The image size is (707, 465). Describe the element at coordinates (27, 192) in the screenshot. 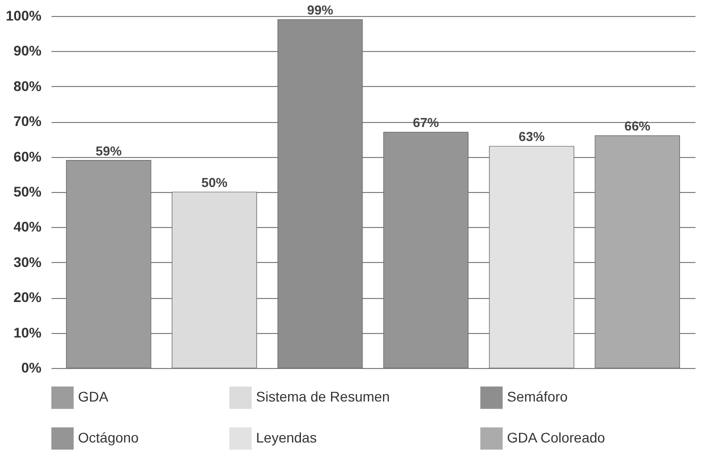

I see `y-tick-label: 50%` at that location.